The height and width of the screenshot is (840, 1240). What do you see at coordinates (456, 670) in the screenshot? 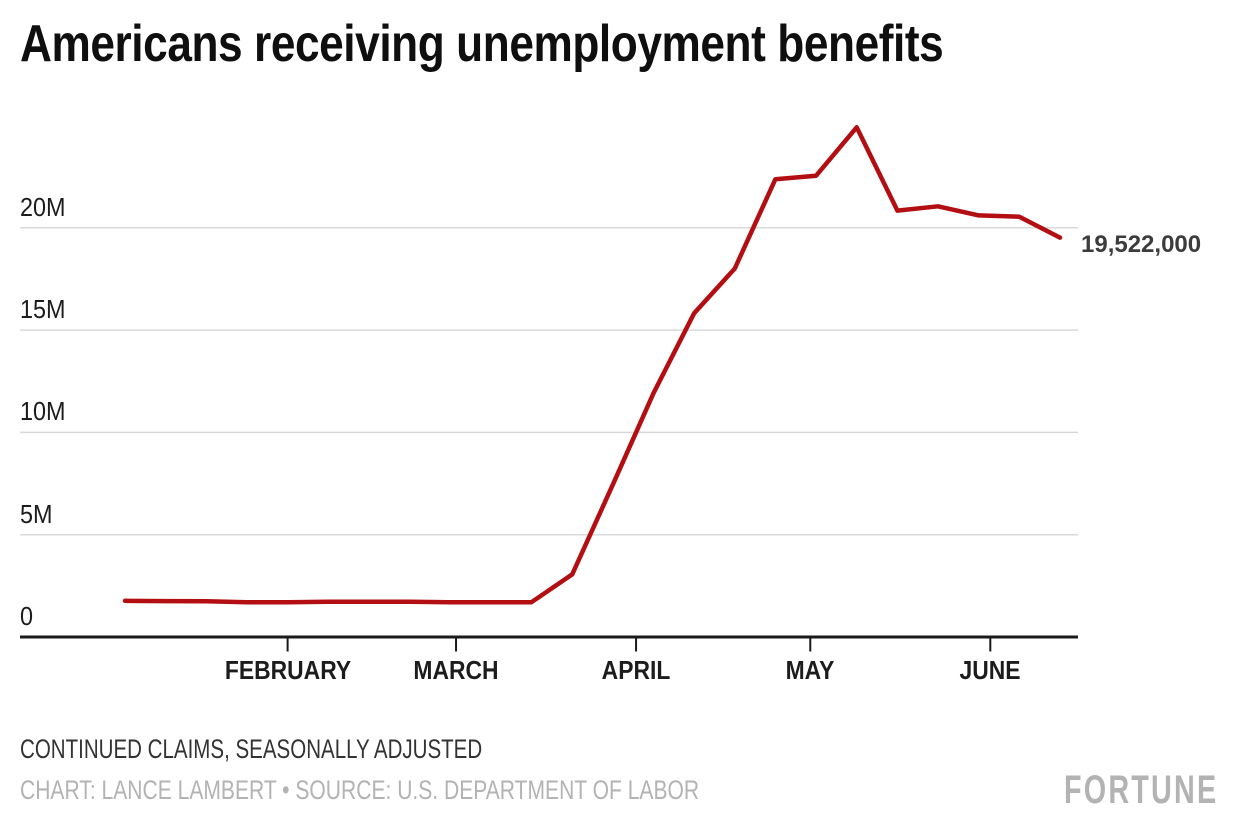
I see `x-tick-label: MARCH` at bounding box center [456, 670].